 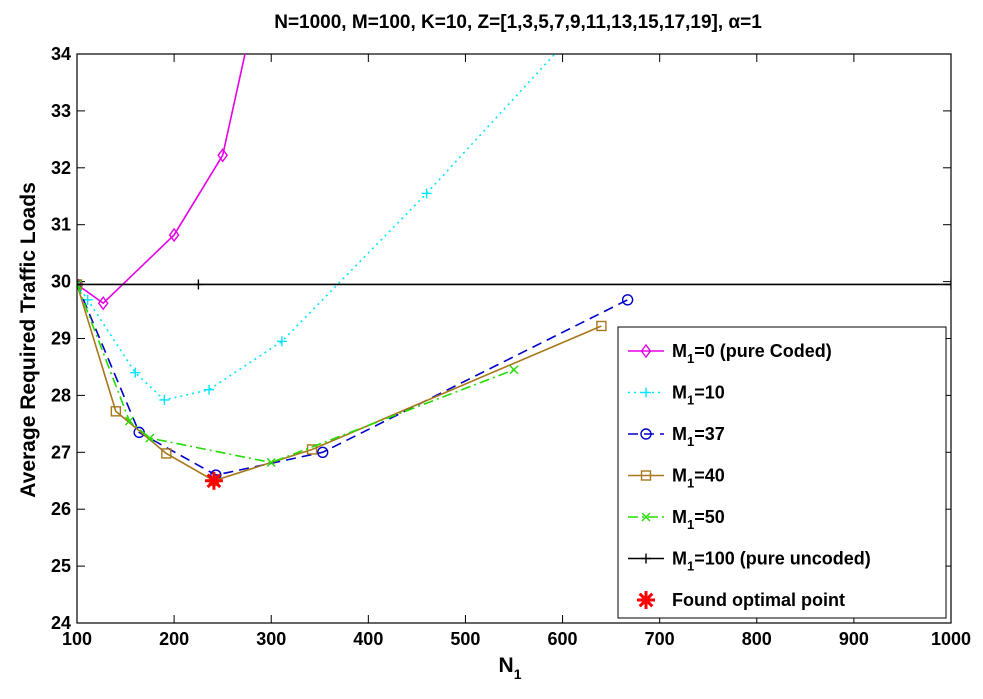 I want to click on y-tick-label: 24, so click(x=61, y=623).